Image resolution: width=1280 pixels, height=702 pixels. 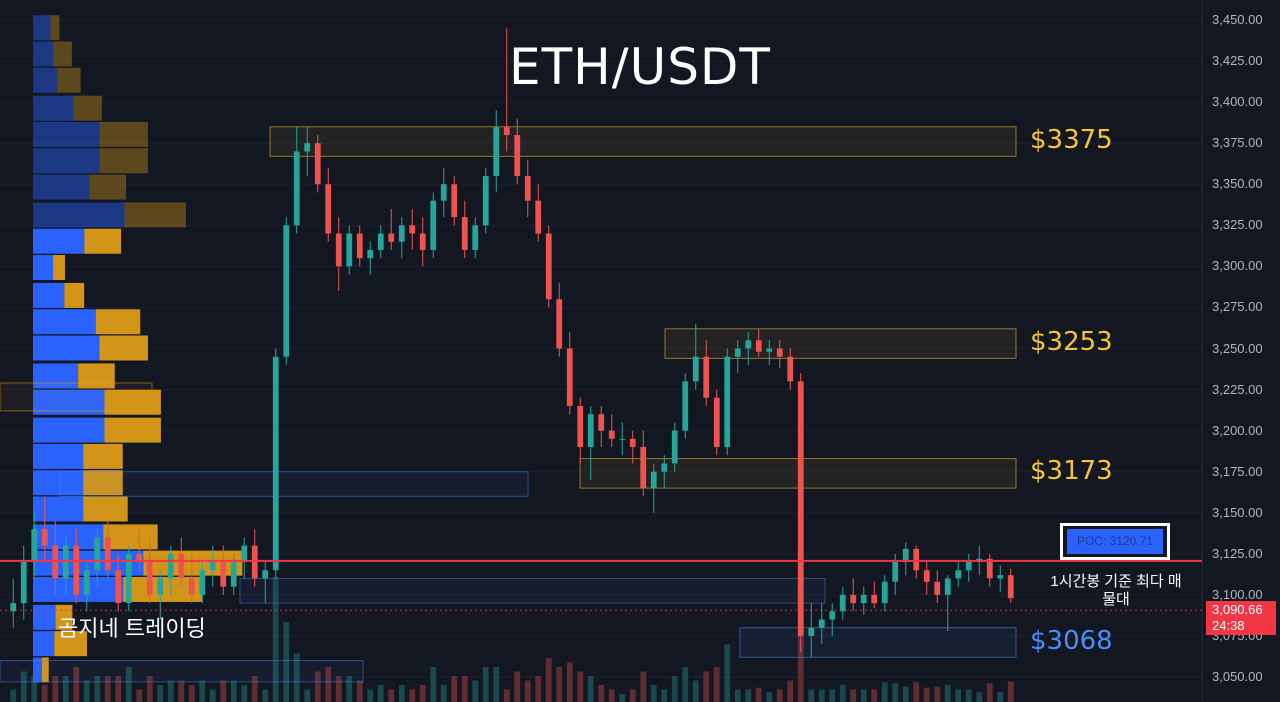 What do you see at coordinates (1237, 594) in the screenshot?
I see `y-tick-label: 3,100.00` at bounding box center [1237, 594].